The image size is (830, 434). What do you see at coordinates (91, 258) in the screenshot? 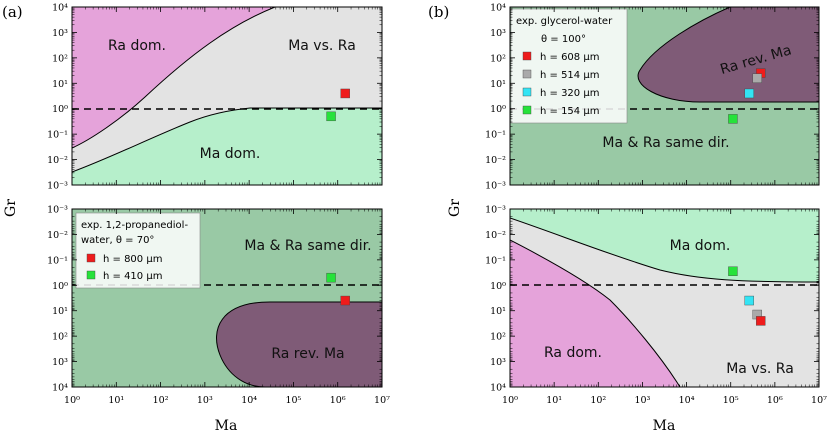
I see `legend-a-marker-red` at bounding box center [91, 258].